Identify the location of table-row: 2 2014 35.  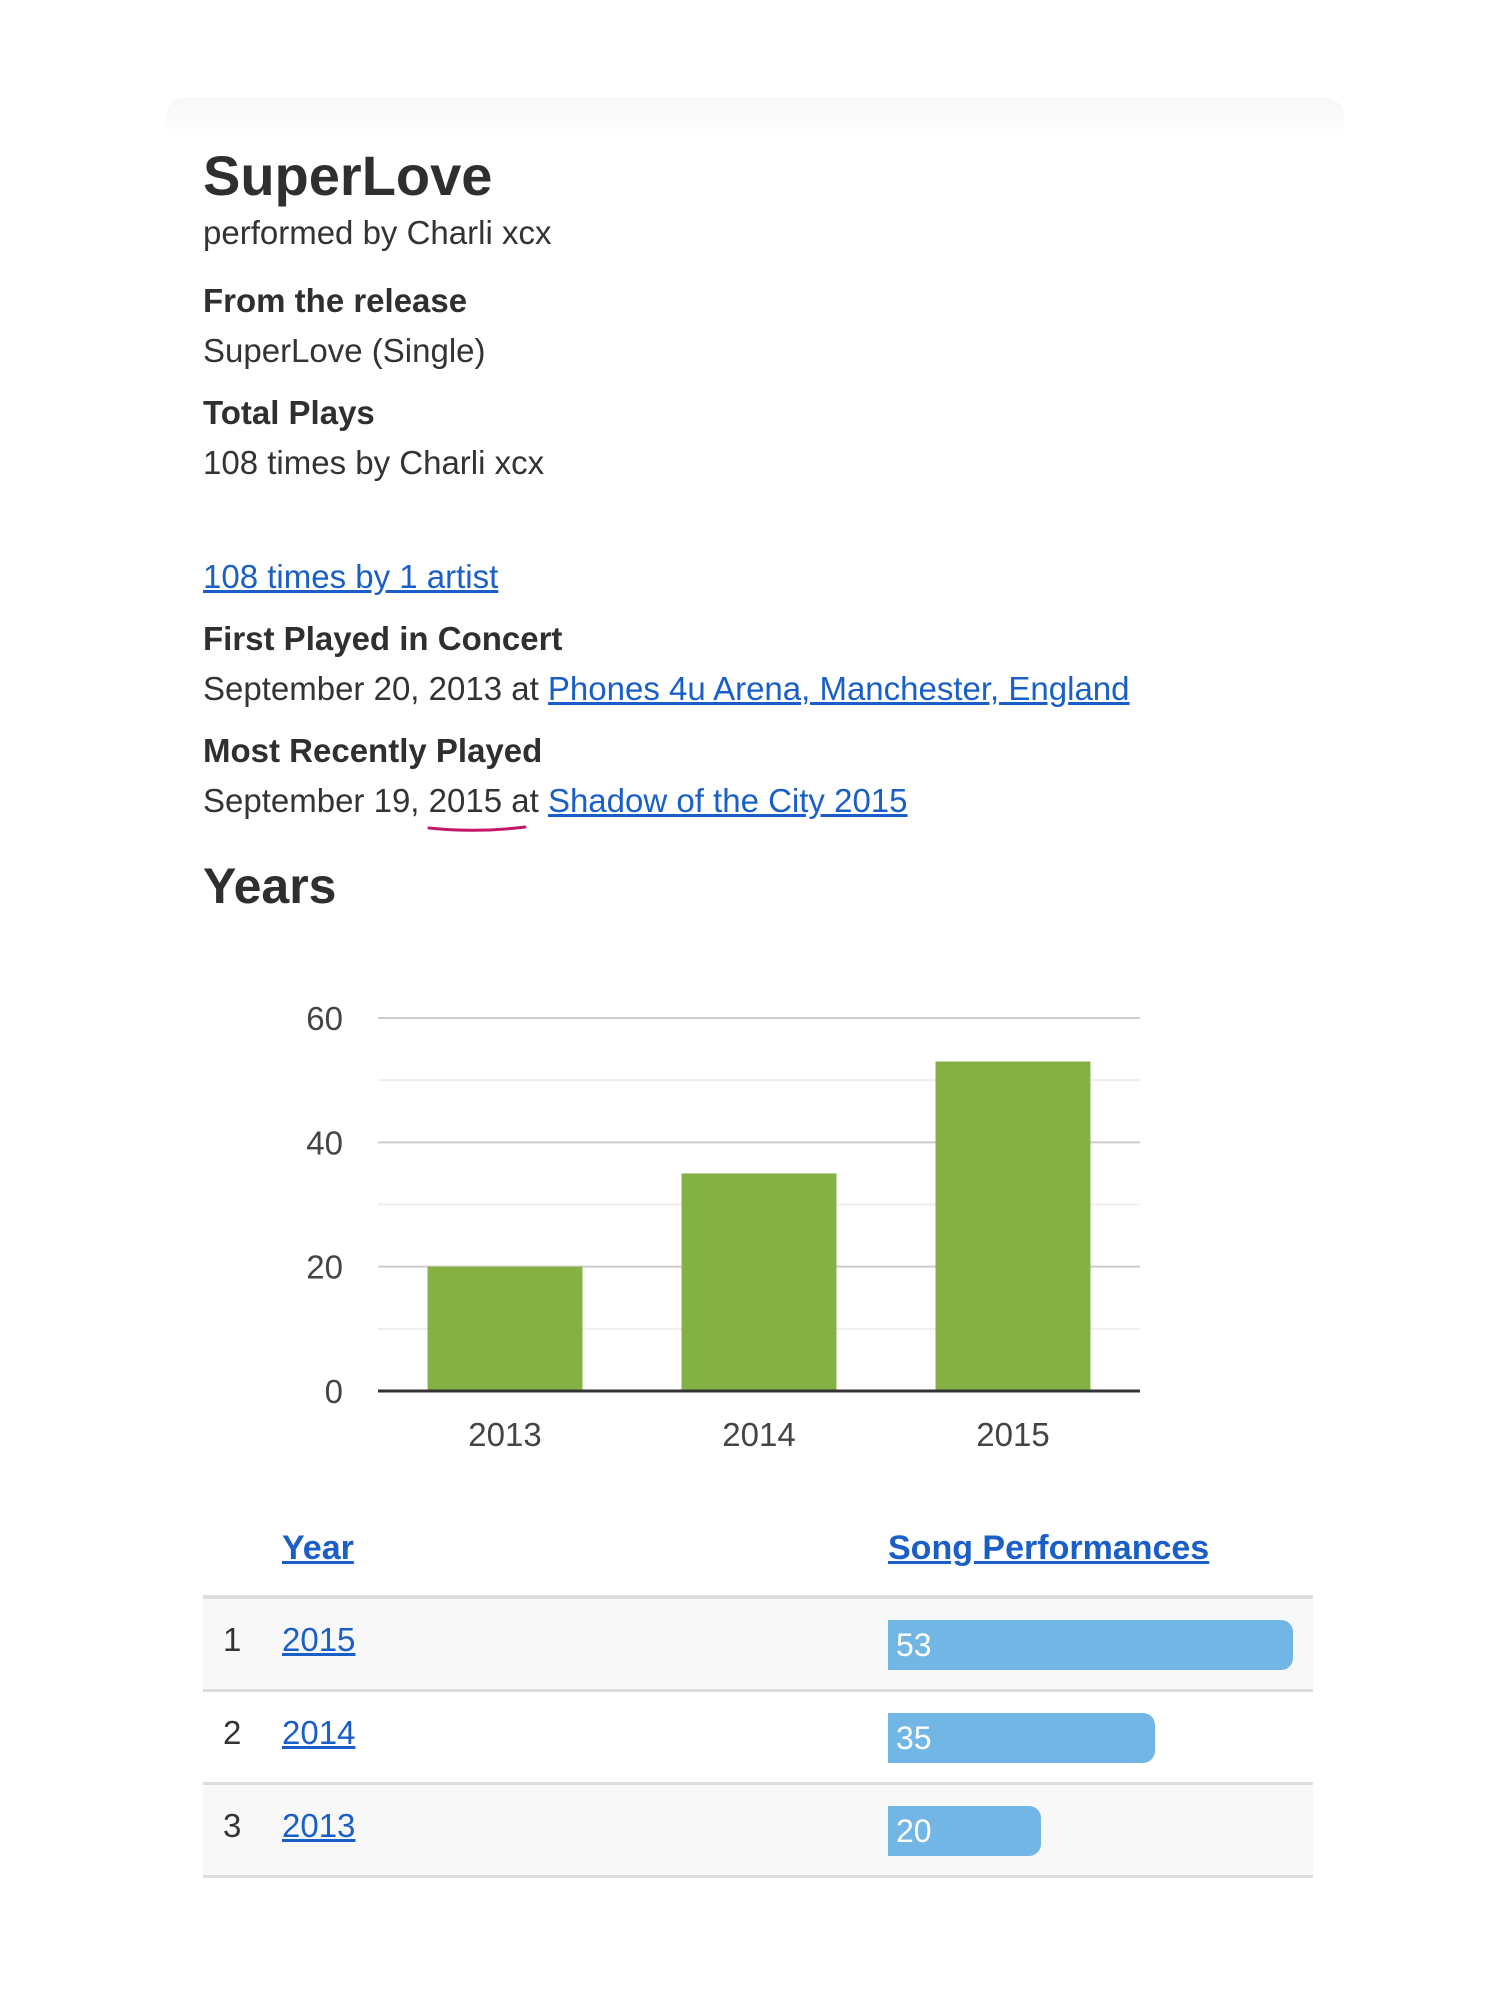
(758, 1738).